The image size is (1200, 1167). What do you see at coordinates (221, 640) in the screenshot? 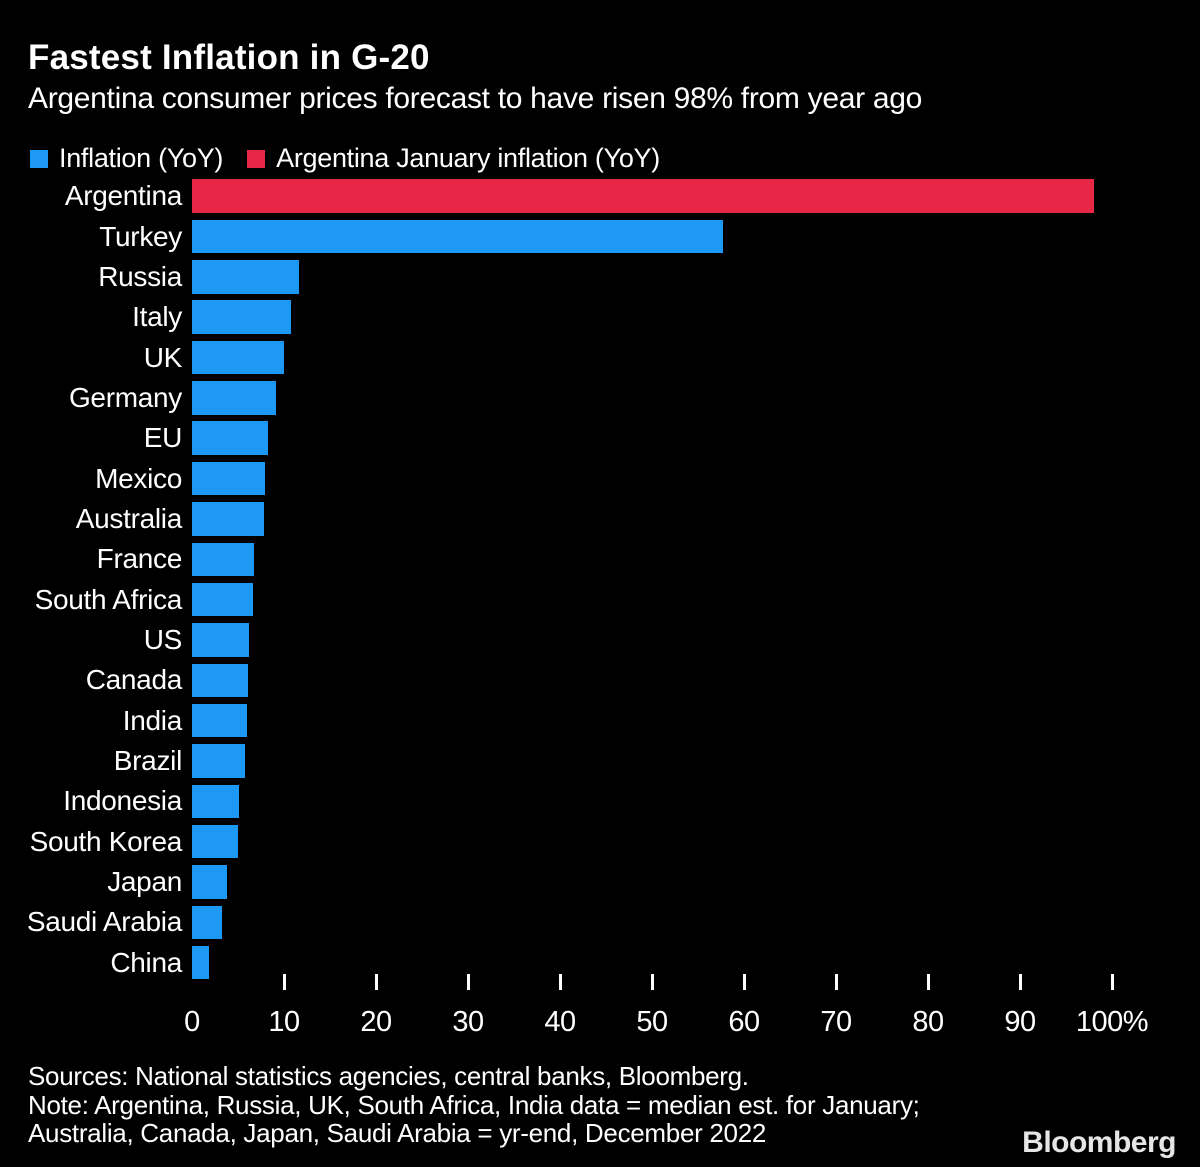
I see `bar-us` at bounding box center [221, 640].